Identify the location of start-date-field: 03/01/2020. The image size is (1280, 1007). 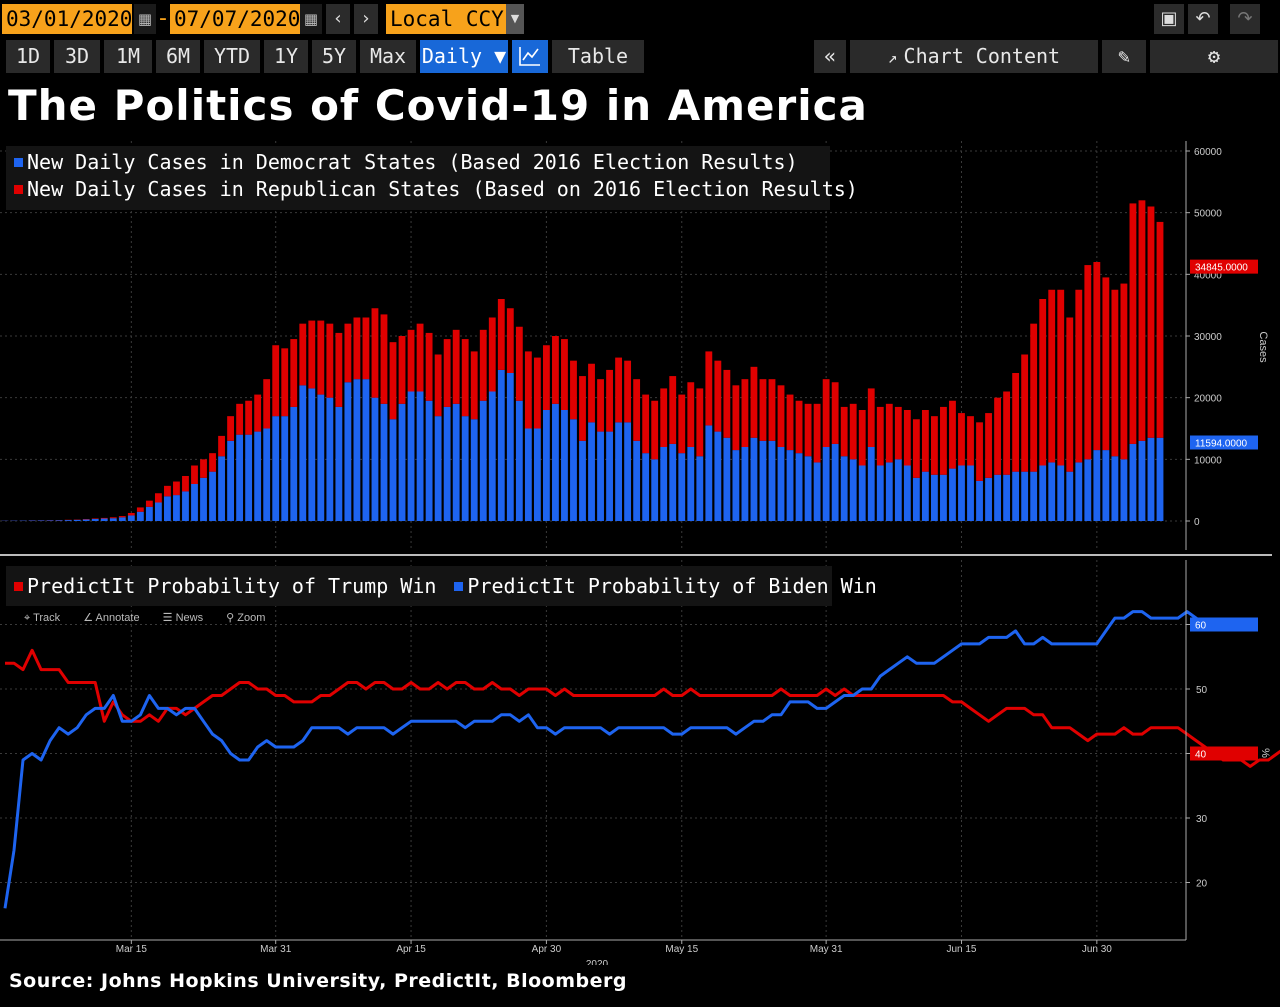
(67, 19).